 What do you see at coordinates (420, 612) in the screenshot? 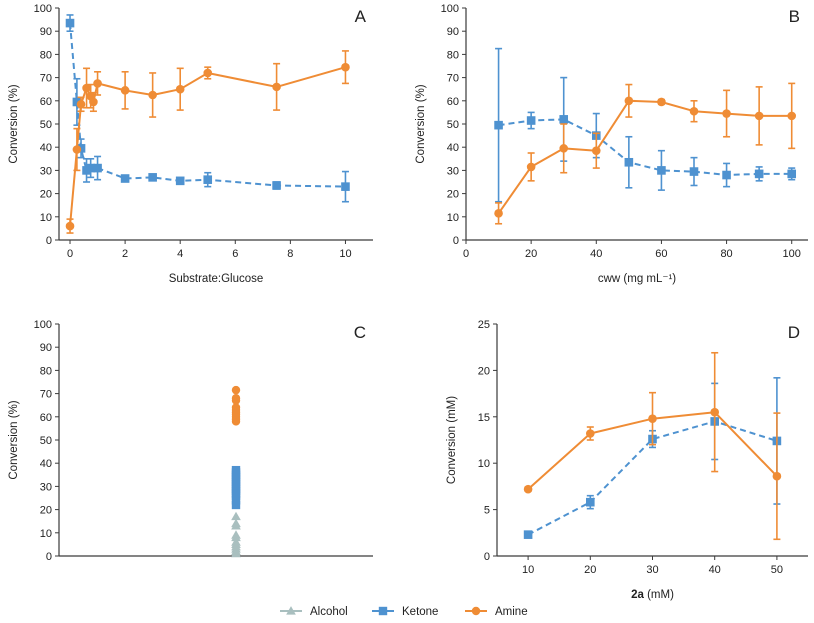
I see `legend-label: Ketone` at bounding box center [420, 612].